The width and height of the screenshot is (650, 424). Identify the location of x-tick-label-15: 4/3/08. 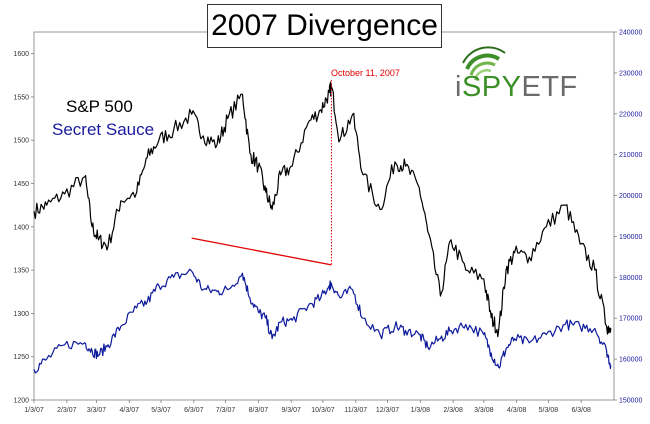
(517, 410).